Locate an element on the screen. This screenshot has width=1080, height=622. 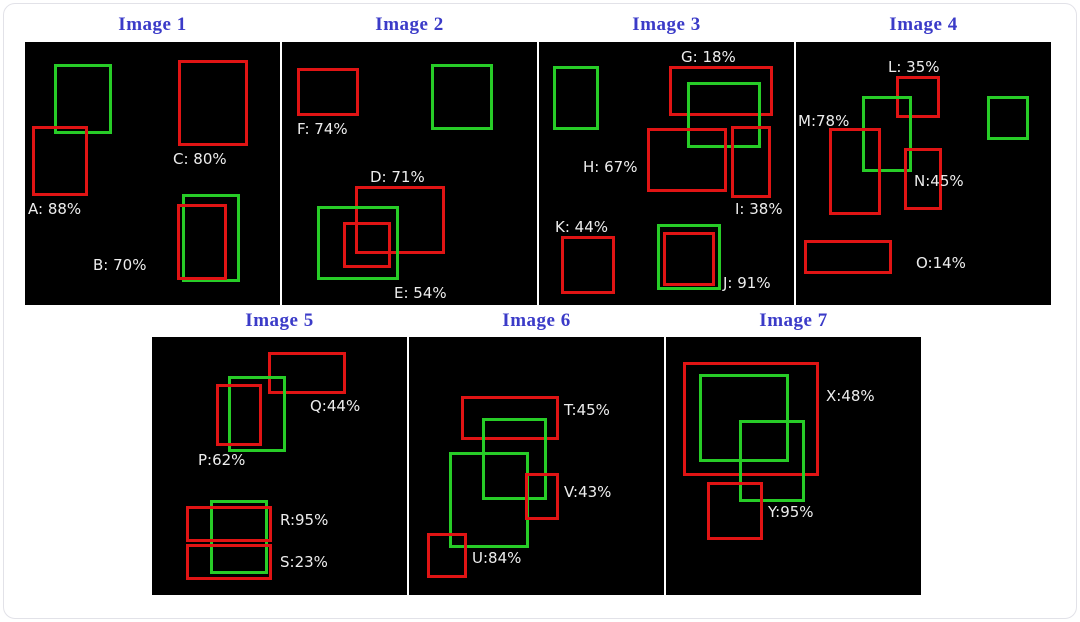
bbox-label: I: 38% is located at coordinates (759, 209).